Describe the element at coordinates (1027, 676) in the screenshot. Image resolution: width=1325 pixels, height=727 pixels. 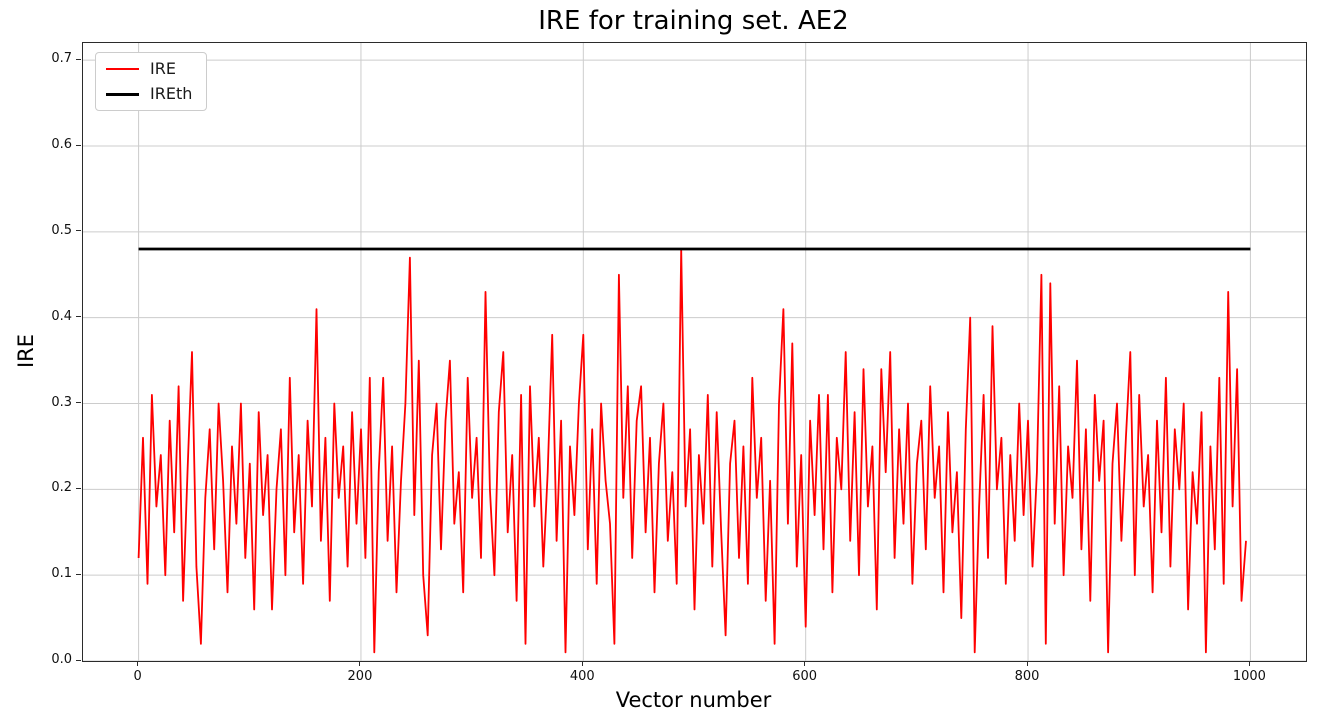
I see `x-tick-label: 800` at that location.